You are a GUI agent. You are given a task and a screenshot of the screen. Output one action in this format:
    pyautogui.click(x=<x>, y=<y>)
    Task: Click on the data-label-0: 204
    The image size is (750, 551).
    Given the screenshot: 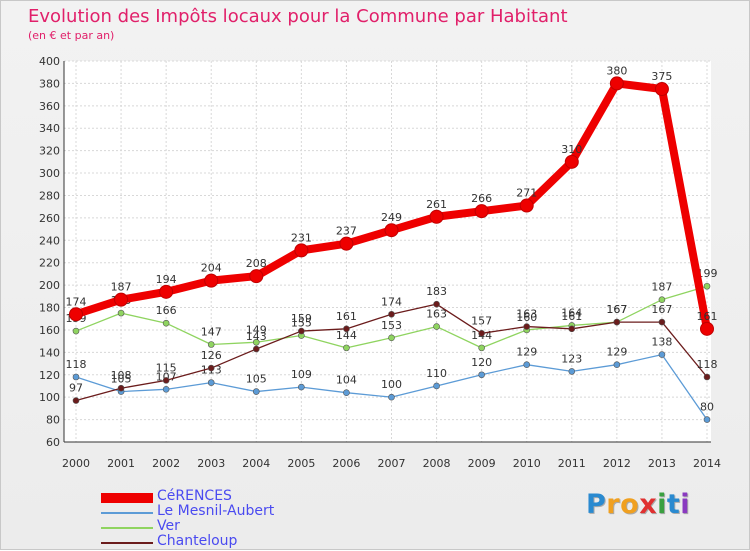 What is the action you would take?
    pyautogui.click(x=211, y=268)
    